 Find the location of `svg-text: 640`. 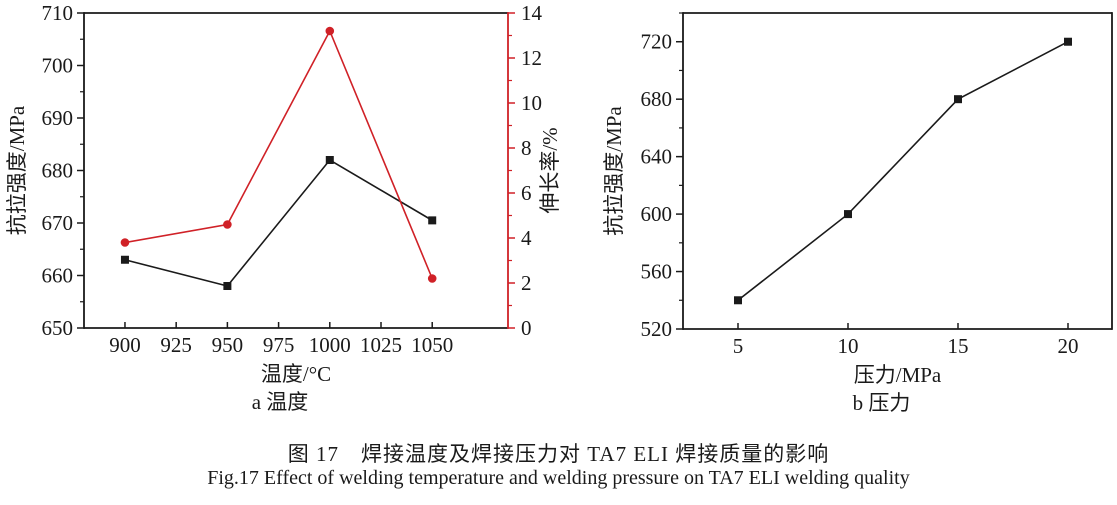

svg-text: 640 is located at coordinates (657, 157).